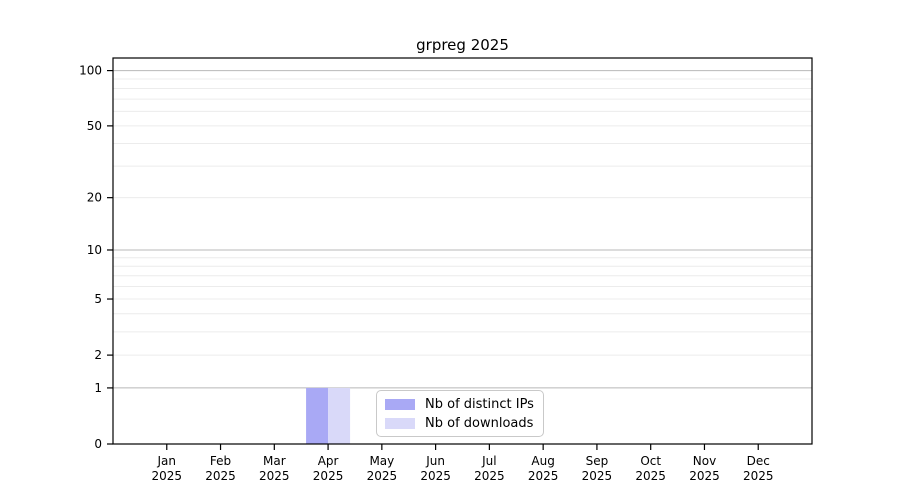 Image resolution: width=900 pixels, height=500 pixels. I want to click on legend: Nb of distinct IPs Nb of downloads, so click(460, 413).